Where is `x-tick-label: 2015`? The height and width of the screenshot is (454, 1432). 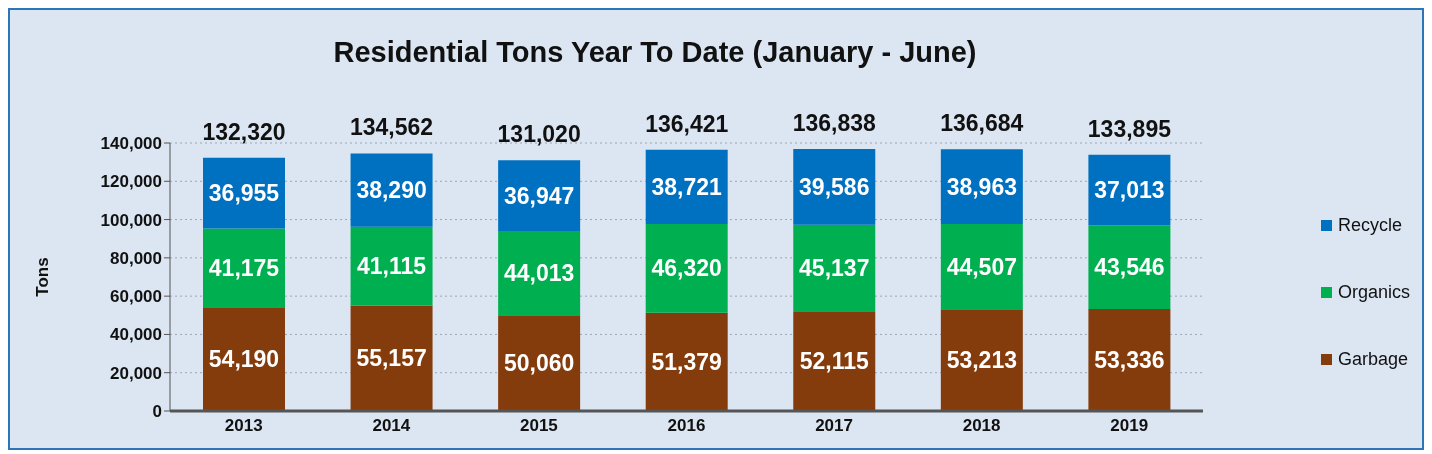
x-tick-label: 2015 is located at coordinates (539, 426).